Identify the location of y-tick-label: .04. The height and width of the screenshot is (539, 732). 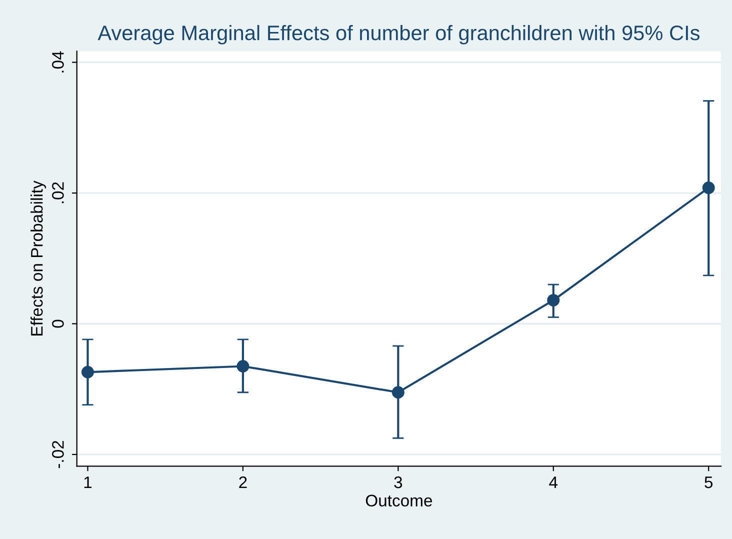
(58, 61).